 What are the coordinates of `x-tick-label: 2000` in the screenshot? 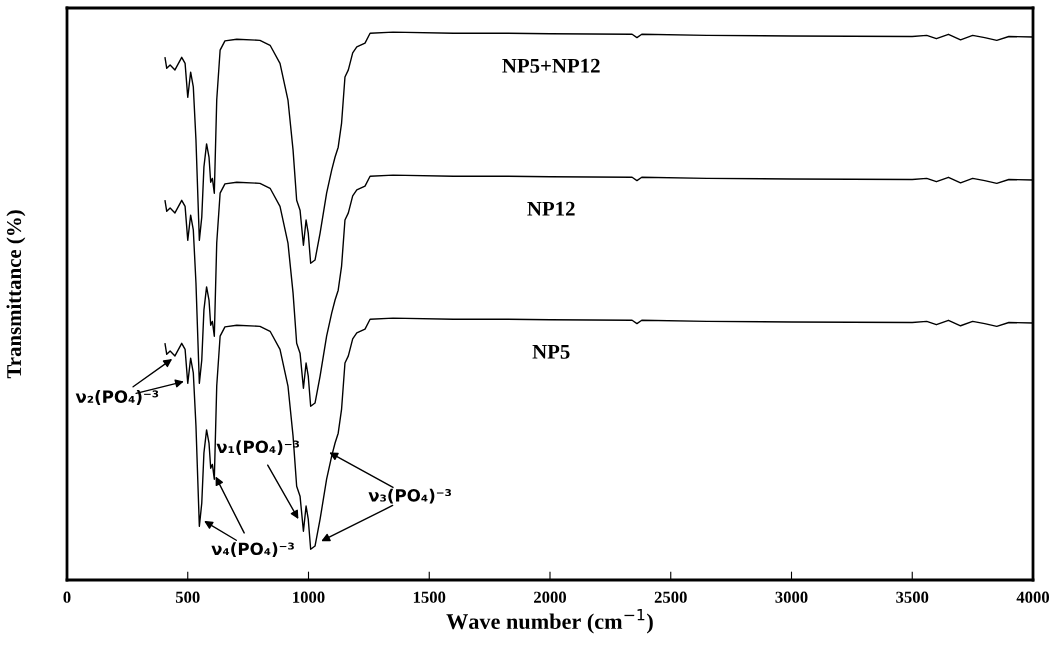 It's located at (550, 597).